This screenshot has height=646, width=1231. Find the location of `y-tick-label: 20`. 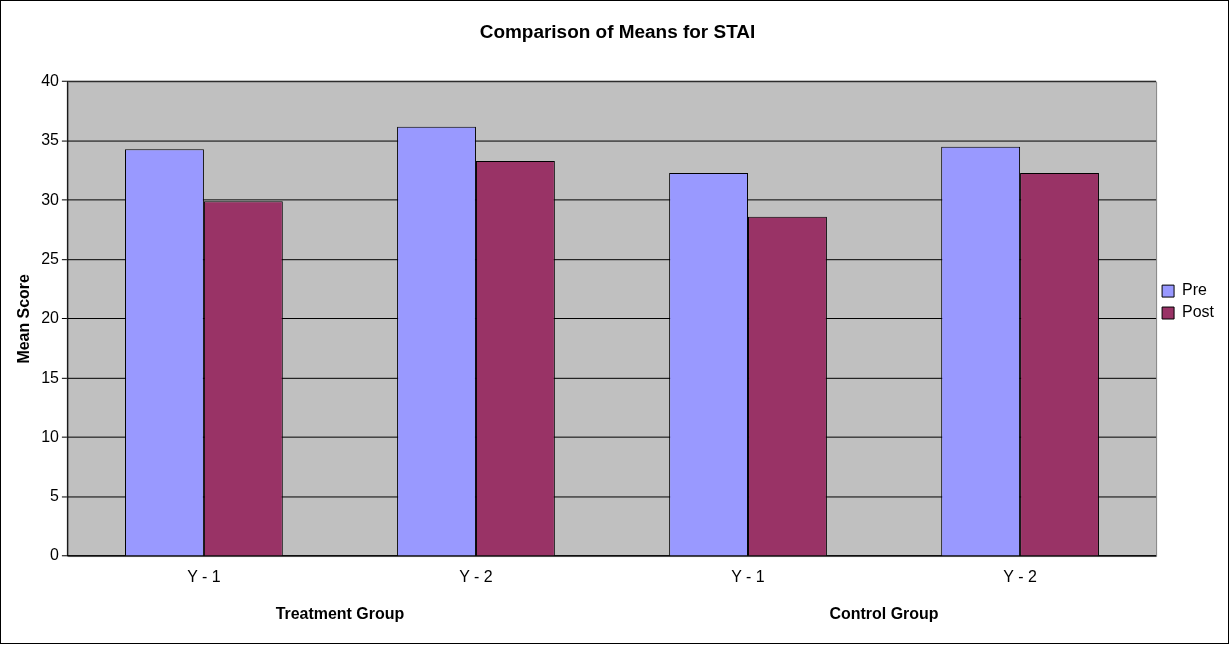

y-tick-label: 20 is located at coordinates (50, 318).